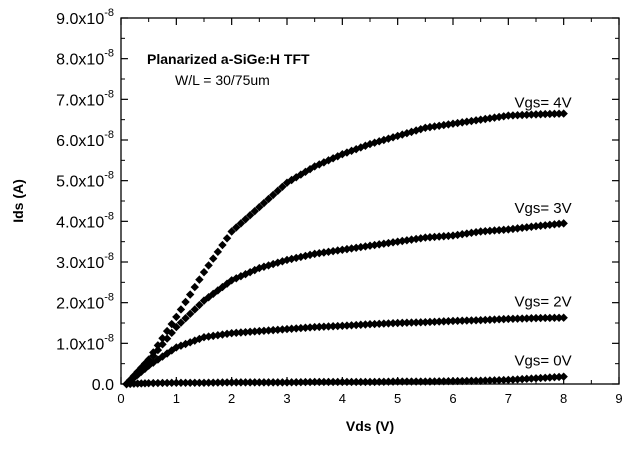  Describe the element at coordinates (543, 361) in the screenshot. I see `series-label: Vgs= 0V` at that location.